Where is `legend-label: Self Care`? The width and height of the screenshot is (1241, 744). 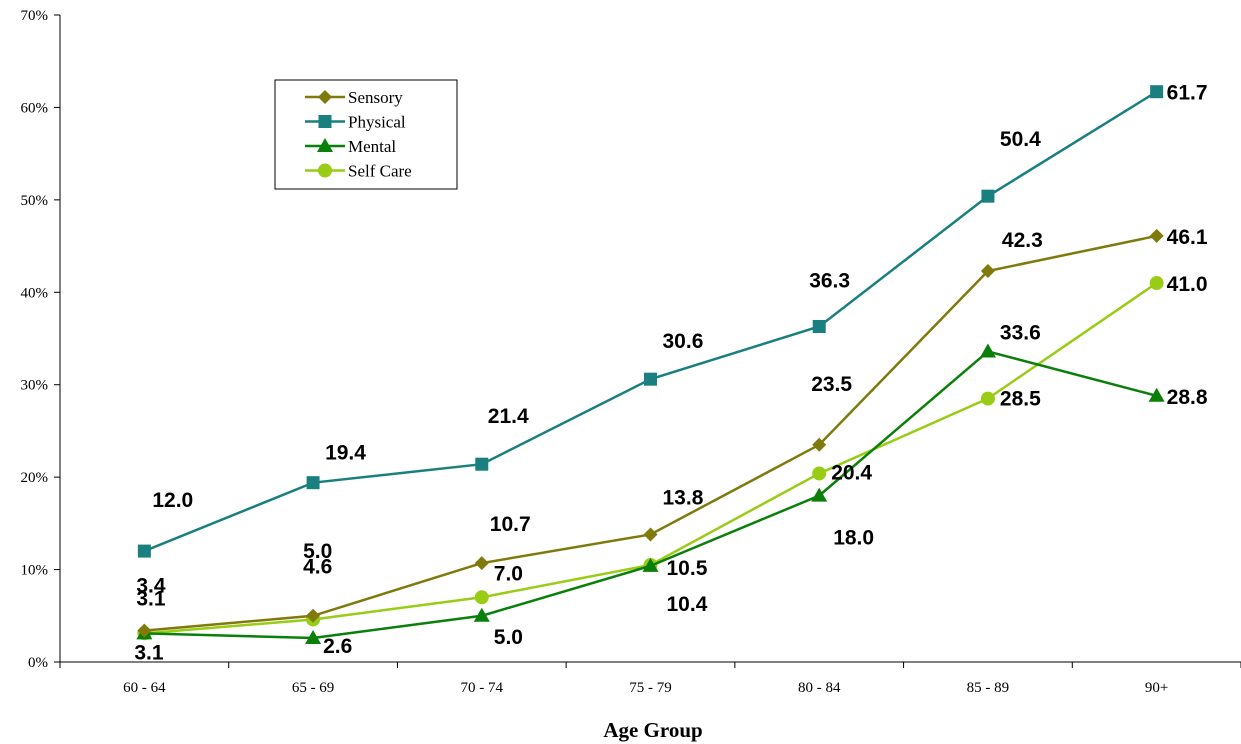 legend-label: Self Care is located at coordinates (380, 171).